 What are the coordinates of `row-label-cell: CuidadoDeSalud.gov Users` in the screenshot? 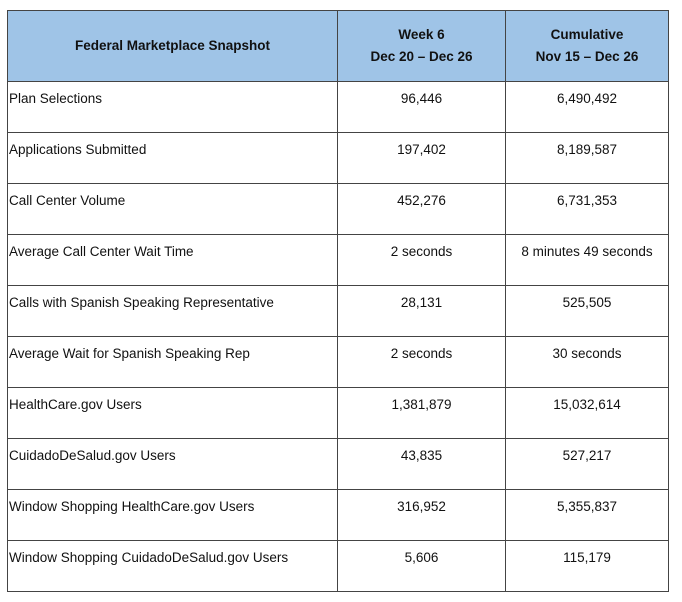 It's located at (172, 464).